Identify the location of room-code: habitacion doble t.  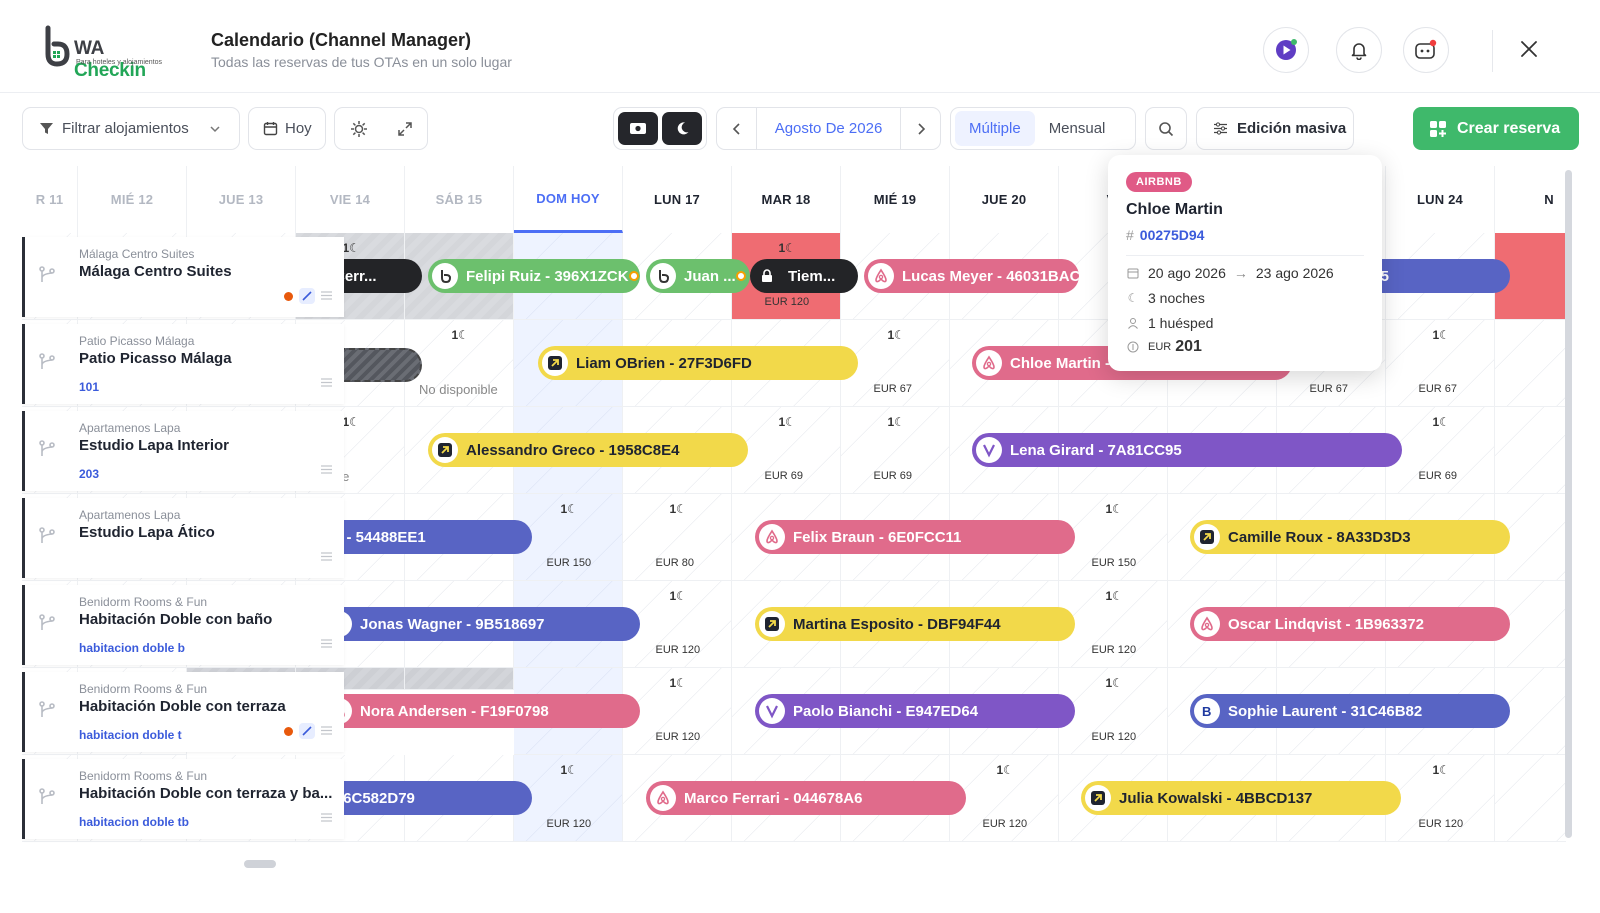
(130, 735).